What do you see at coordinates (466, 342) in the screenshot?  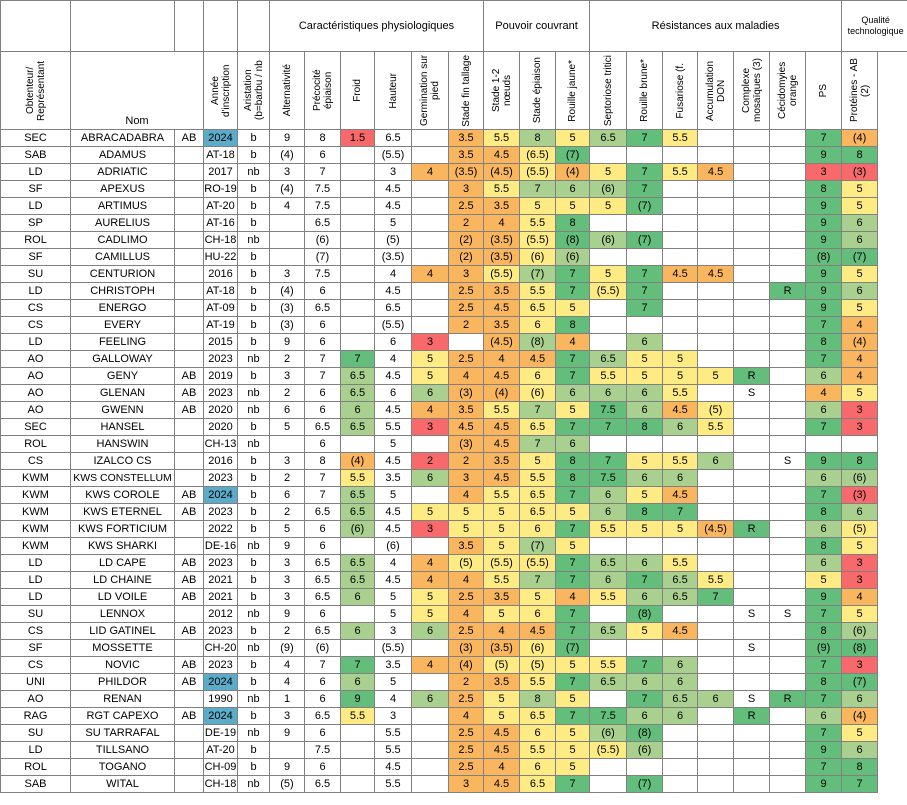 I see `cell-stade-fin-tallage` at bounding box center [466, 342].